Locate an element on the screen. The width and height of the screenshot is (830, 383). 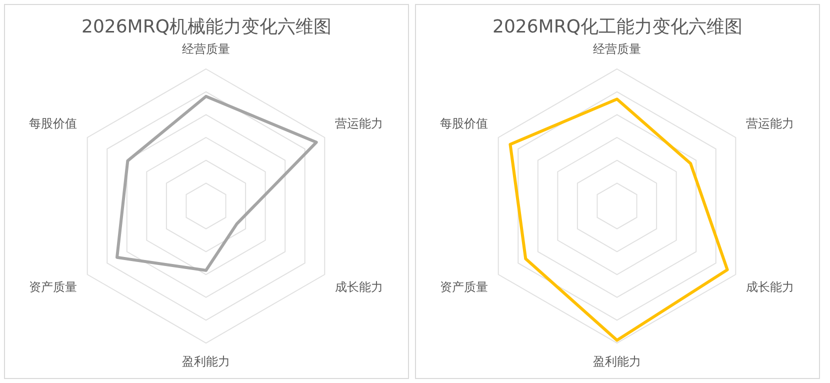
chart-title: 2026MRQ机械能力变化六维图 is located at coordinates (206, 27).